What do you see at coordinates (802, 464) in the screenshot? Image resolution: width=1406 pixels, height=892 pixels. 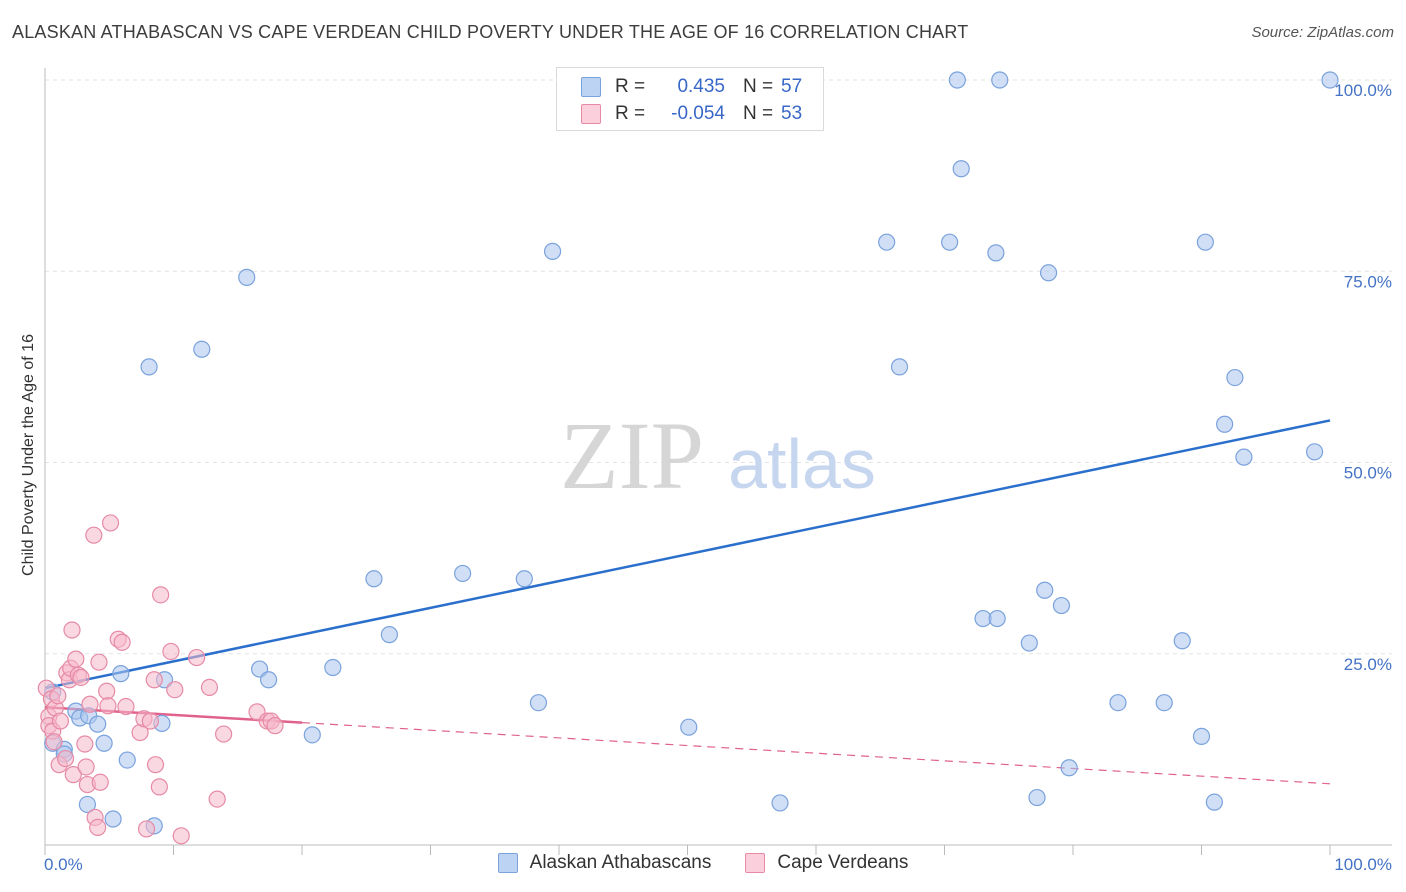 I see `watermark-atlas: atlas` at bounding box center [802, 464].